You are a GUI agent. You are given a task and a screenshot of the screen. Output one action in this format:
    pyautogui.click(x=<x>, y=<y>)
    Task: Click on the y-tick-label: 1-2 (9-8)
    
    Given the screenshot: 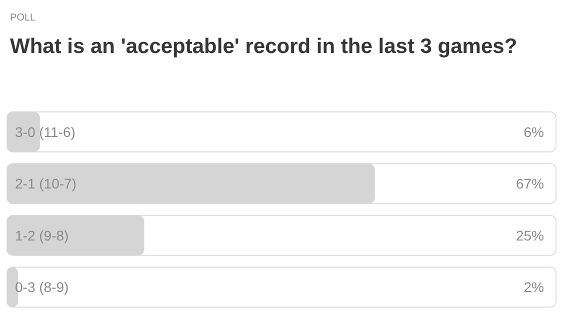 What is the action you would take?
    pyautogui.click(x=42, y=235)
    